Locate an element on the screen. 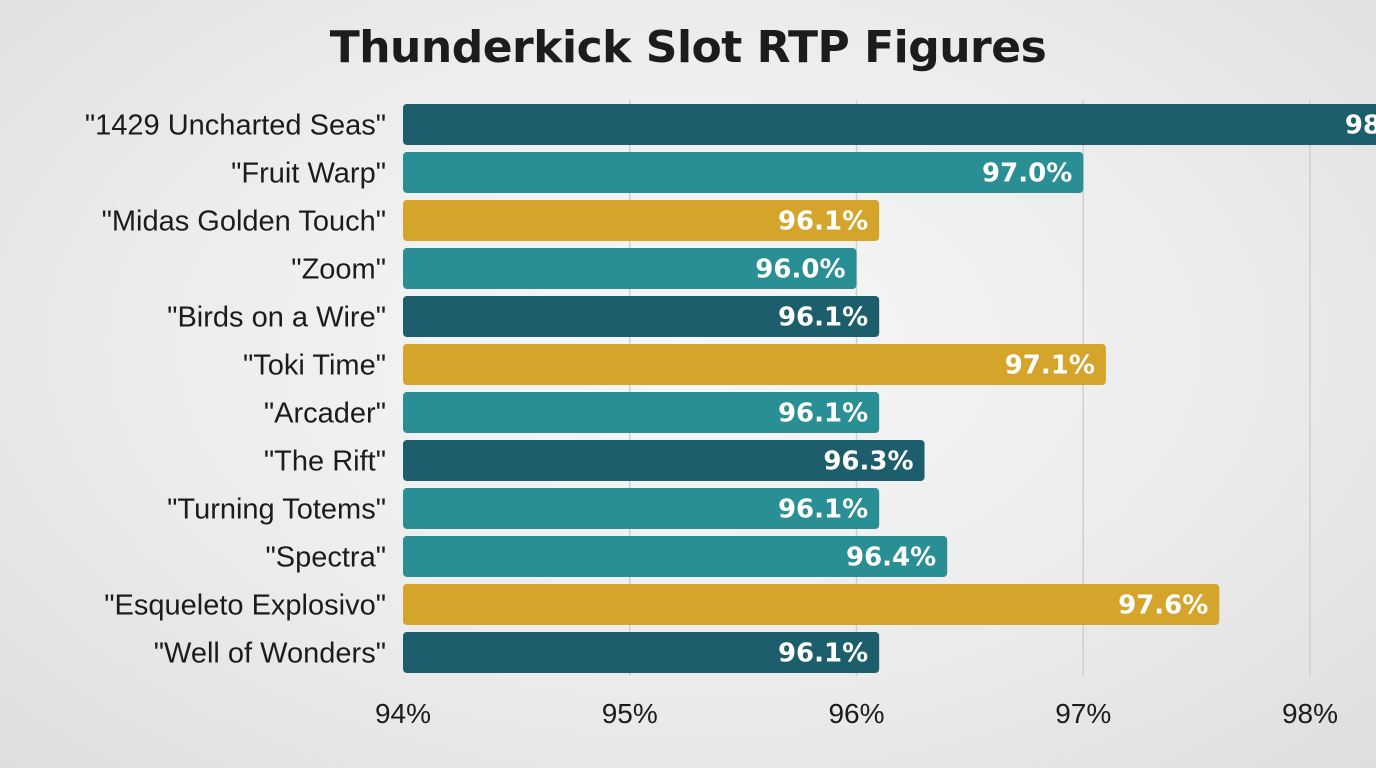 Image resolution: width=1376 pixels, height=768 pixels. bar-value-label: 98.6% is located at coordinates (1360, 126).